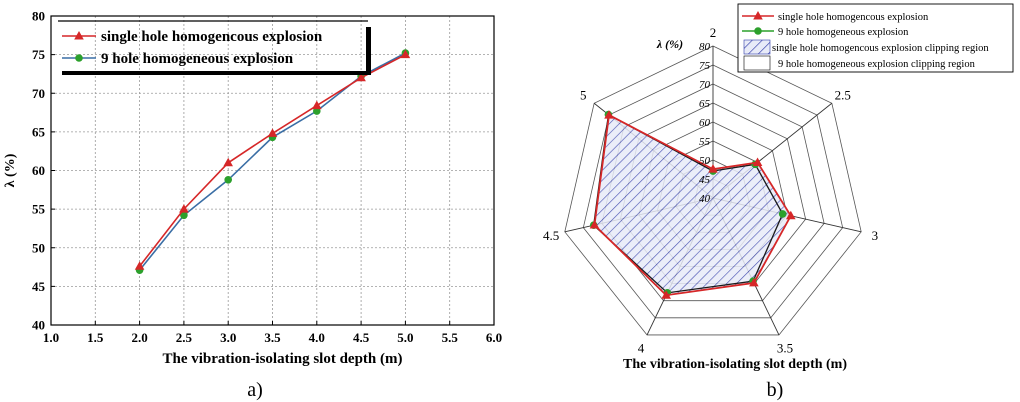 Image resolution: width=1020 pixels, height=402 pixels. What do you see at coordinates (705, 47) in the screenshot?
I see `radial-tick-label: 80` at bounding box center [705, 47].